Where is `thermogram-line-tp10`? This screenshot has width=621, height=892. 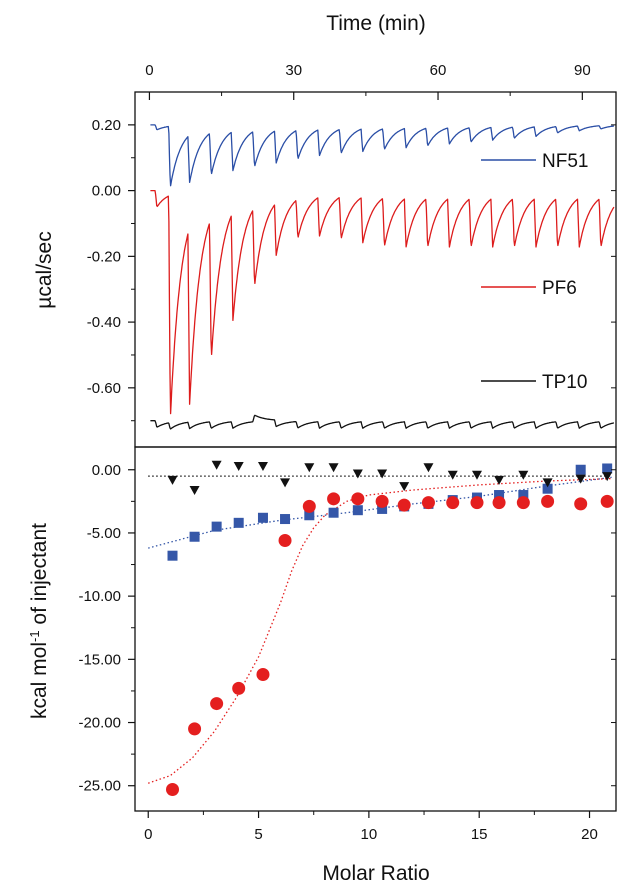
thermogram-line-tp10 is located at coordinates (382, 422).